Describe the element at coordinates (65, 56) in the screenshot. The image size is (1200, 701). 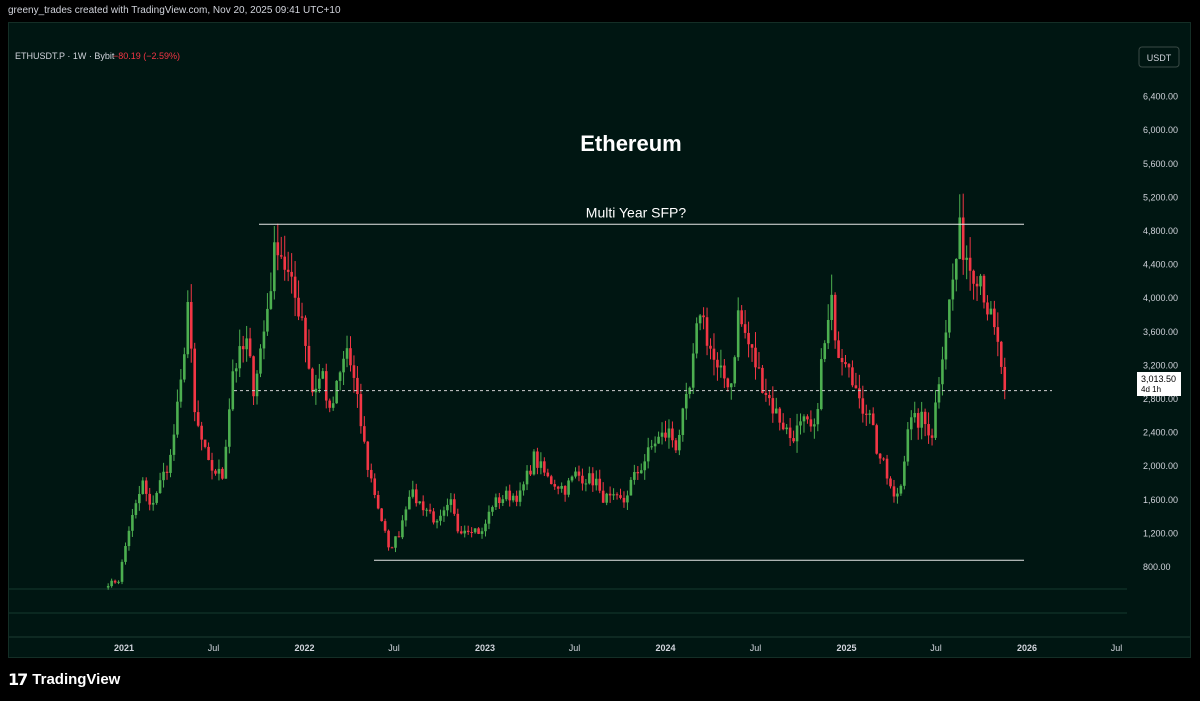
I see `symbol-info: ETHUSDT.P · 1W · Bybit` at that location.